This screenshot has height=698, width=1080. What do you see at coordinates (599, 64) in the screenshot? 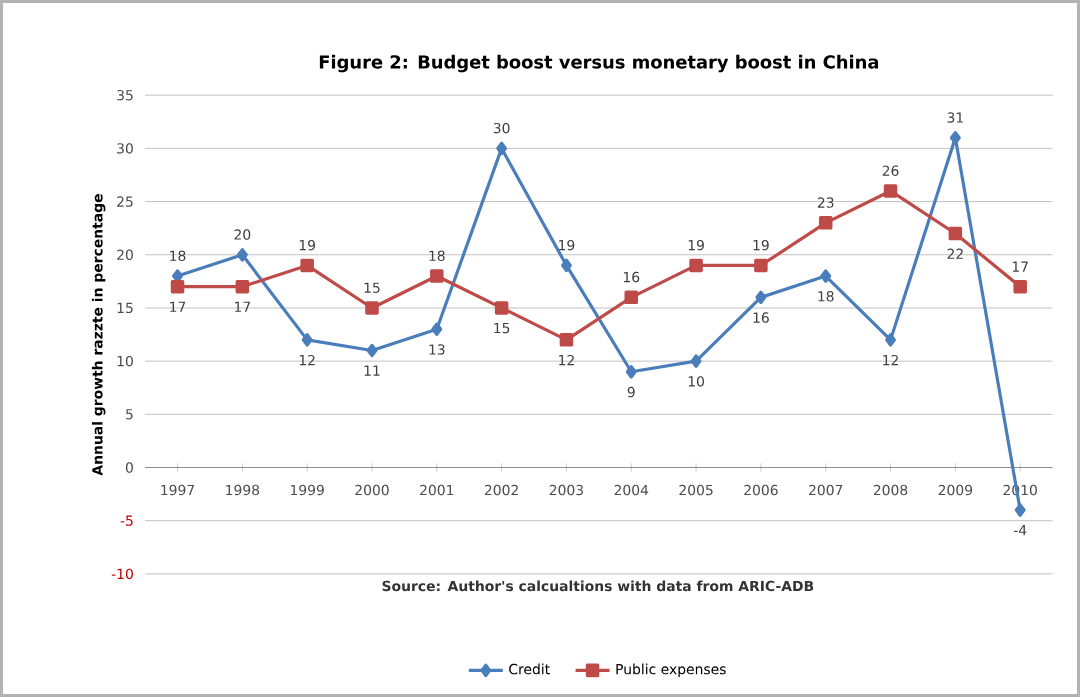
I see `chart-title: Figure 2: Budget boost versus monetary boost in China` at bounding box center [599, 64].